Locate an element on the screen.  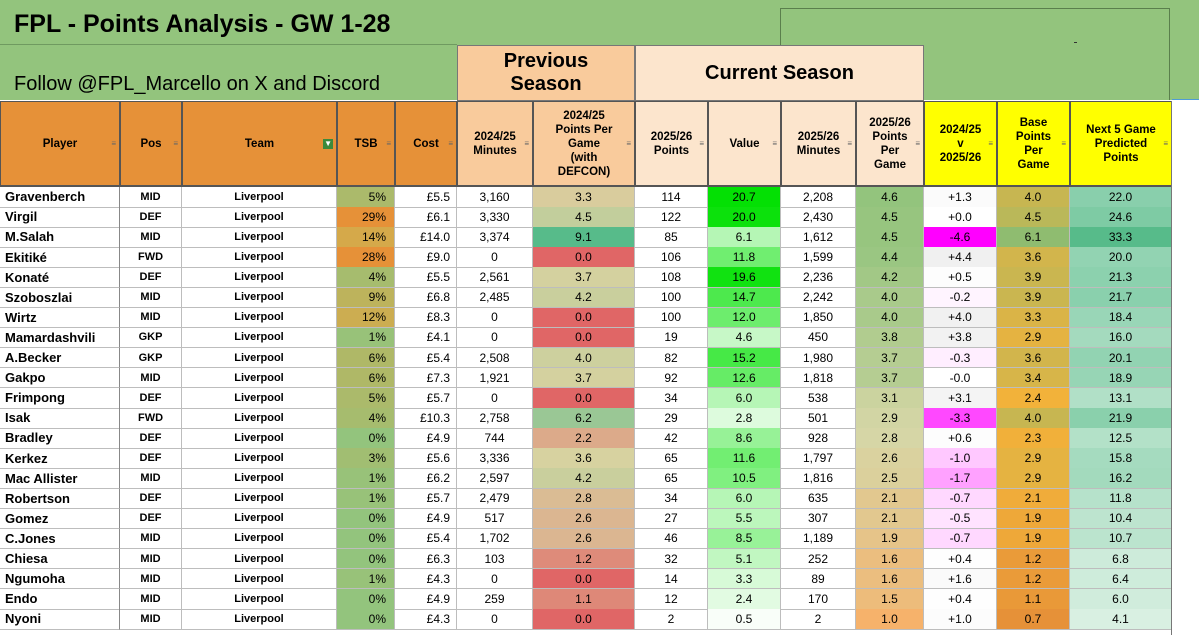
cell-base: 4.0 is located at coordinates (1033, 197).